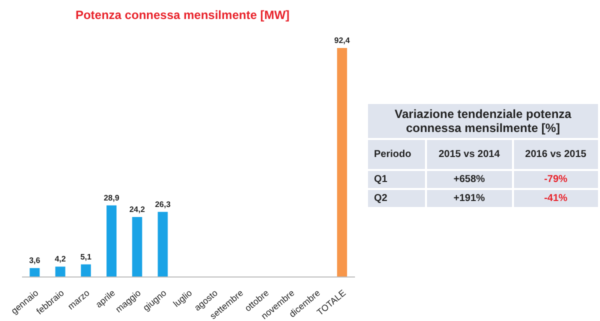 This screenshot has width=600, height=321. I want to click on text: Periodo, so click(397, 154).